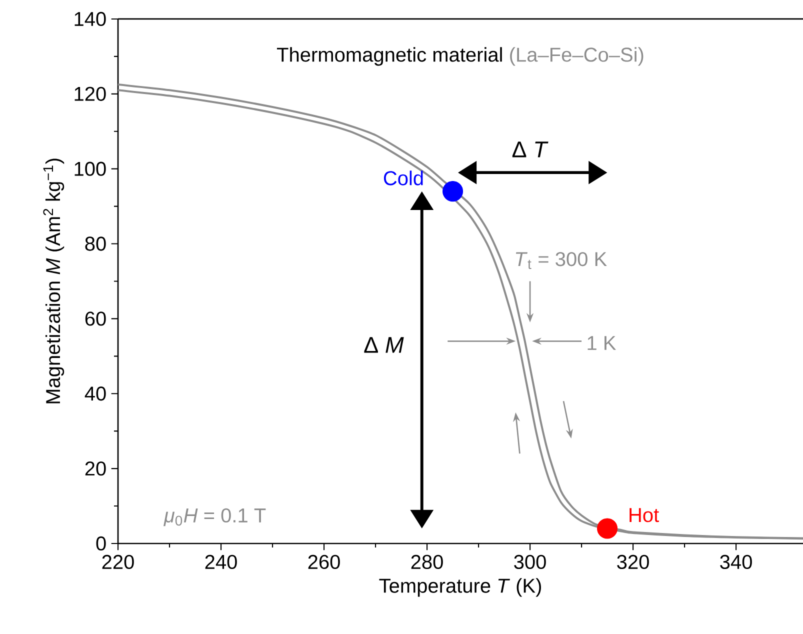 The height and width of the screenshot is (634, 803). I want to click on y-tick-label: 40, so click(95, 393).